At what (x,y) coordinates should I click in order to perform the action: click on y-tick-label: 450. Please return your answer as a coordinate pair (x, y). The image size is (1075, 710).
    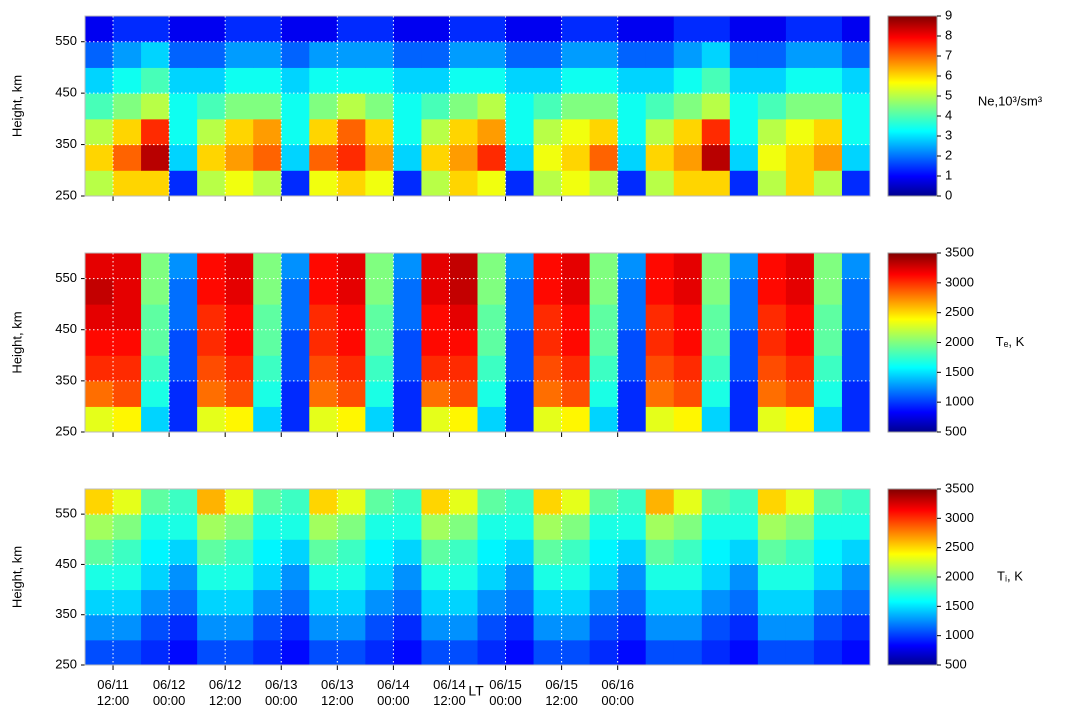
    Looking at the image, I should click on (66, 328).